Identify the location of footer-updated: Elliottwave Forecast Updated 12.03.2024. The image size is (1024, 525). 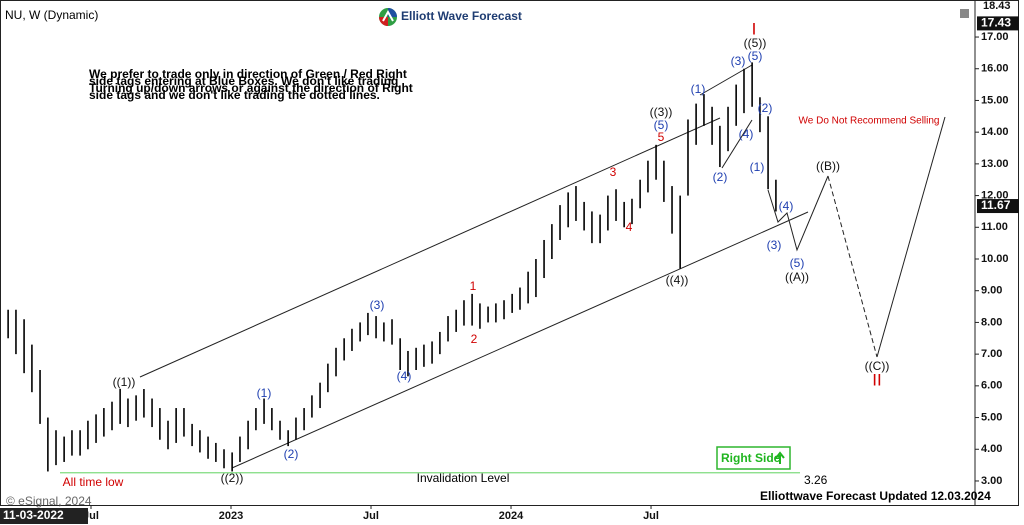
(875, 496).